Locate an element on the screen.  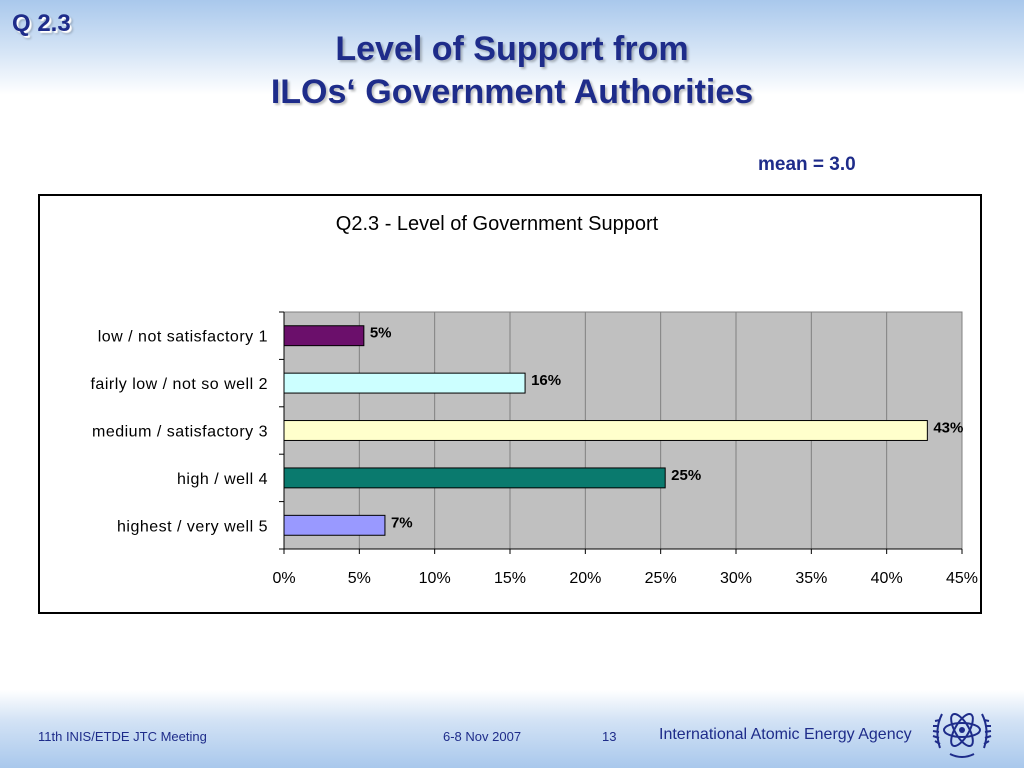
chart-title: Q2.3 - Level of Government Support is located at coordinates (497, 224).